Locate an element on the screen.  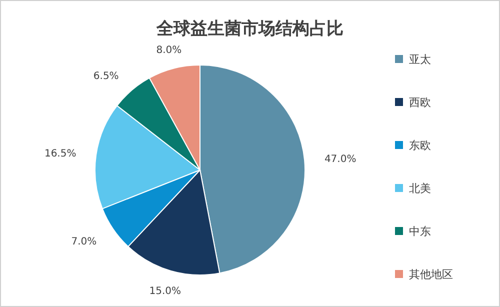
data-label: 47.0% is located at coordinates (340, 160).